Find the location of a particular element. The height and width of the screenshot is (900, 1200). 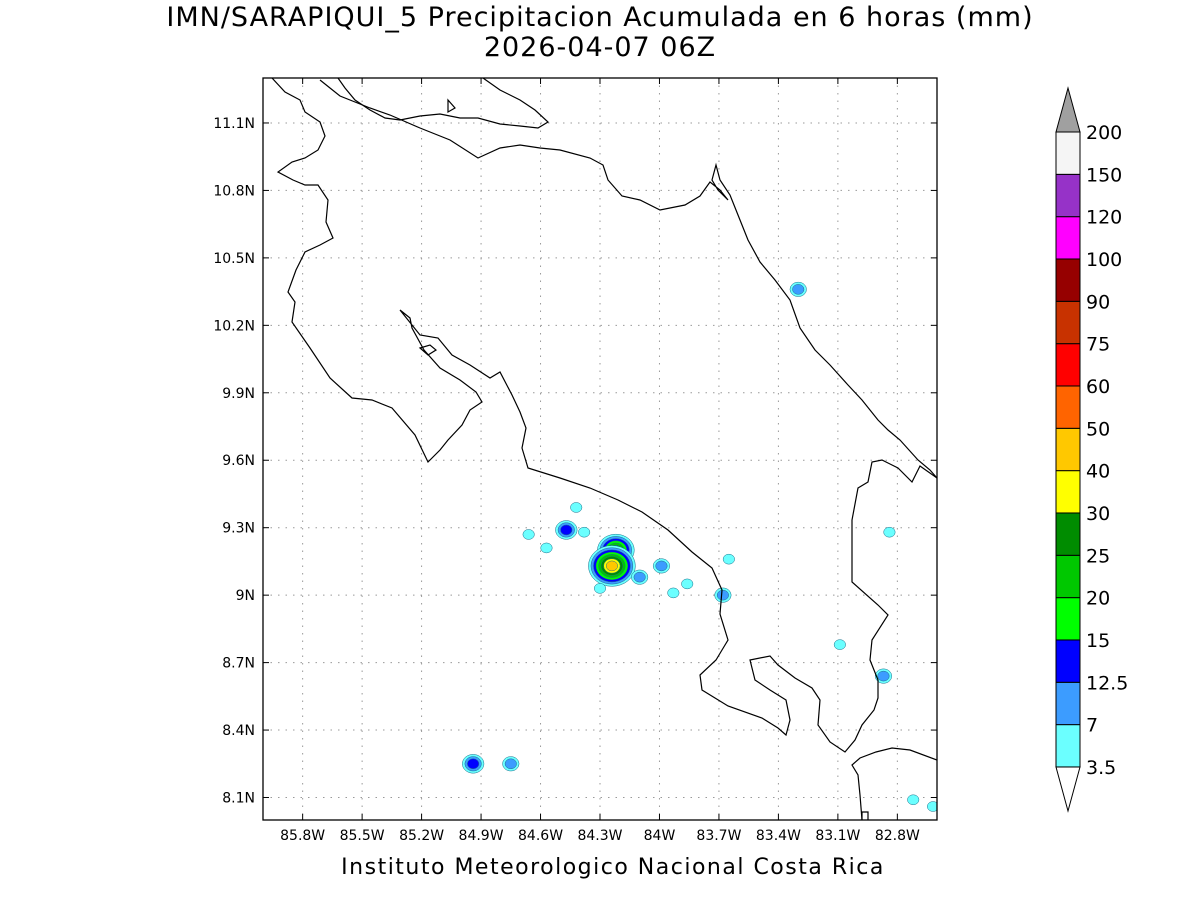

x-tick-label: 82.8W is located at coordinates (897, 836).